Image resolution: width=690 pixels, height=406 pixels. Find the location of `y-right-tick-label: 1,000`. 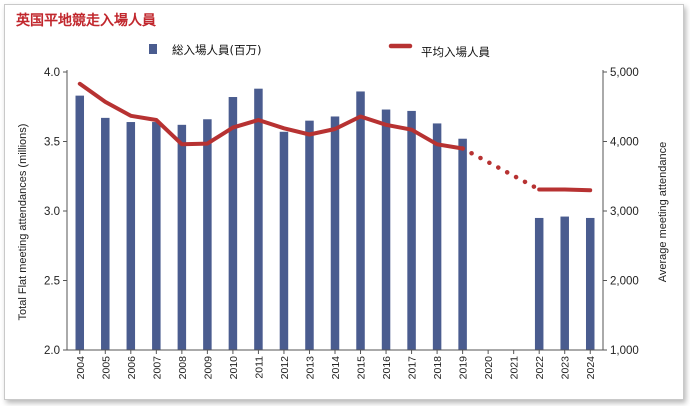

y-right-tick-label: 1,000 is located at coordinates (624, 351).